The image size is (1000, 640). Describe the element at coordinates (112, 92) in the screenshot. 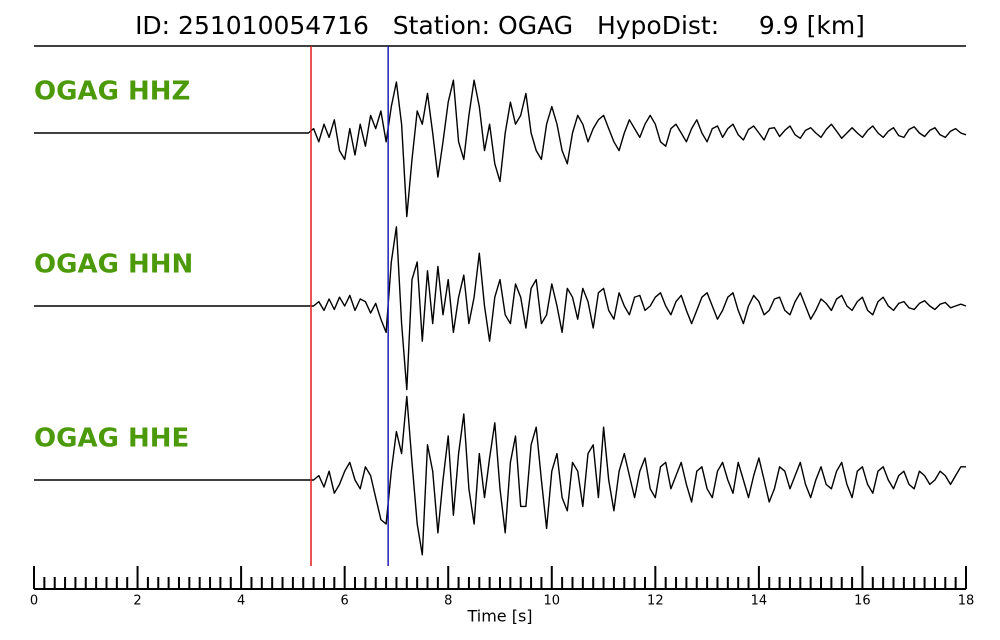

I see `trace-label: OGAG HHZ` at that location.